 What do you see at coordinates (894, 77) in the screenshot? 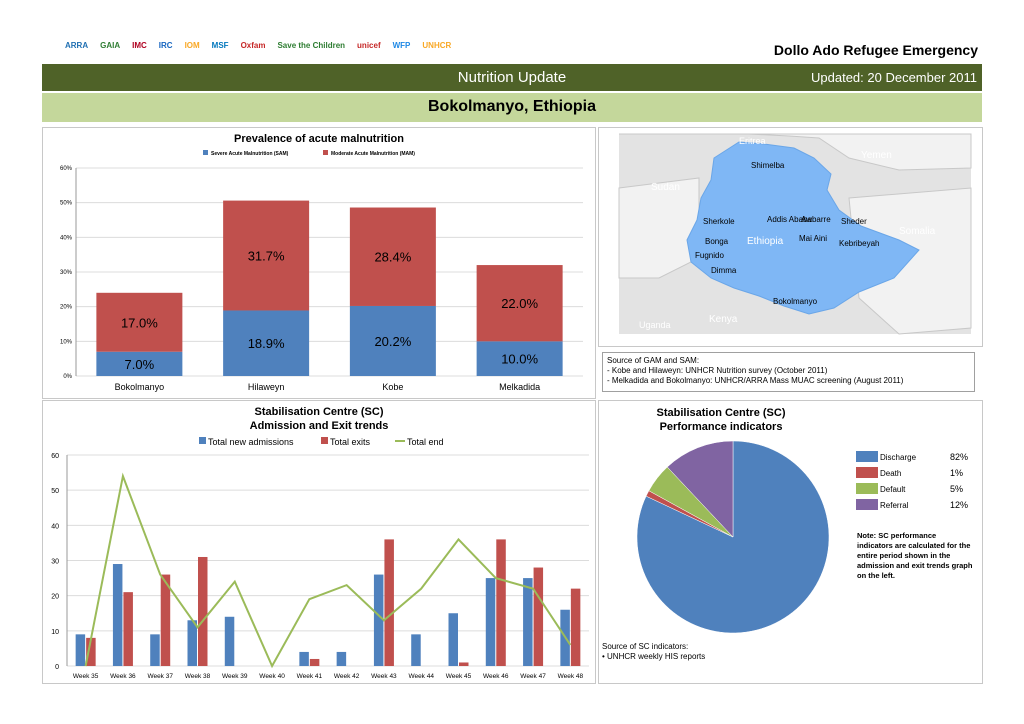
I see `updated-date: Updated: 20 December 2011` at bounding box center [894, 77].